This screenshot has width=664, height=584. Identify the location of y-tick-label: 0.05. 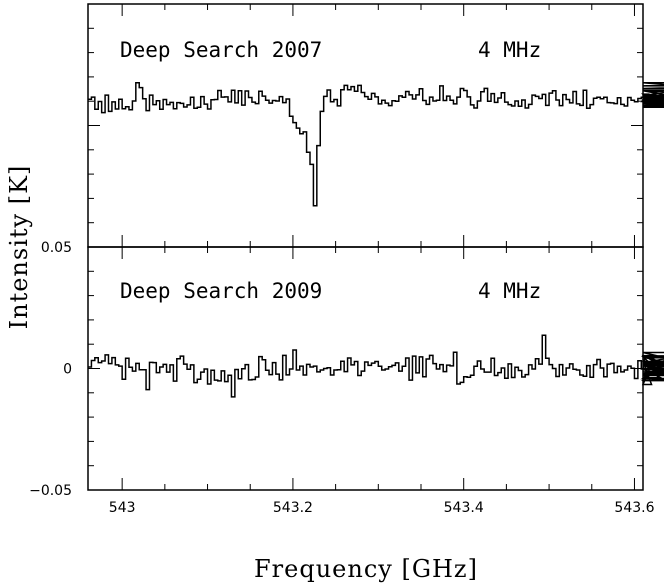
(56, 248).